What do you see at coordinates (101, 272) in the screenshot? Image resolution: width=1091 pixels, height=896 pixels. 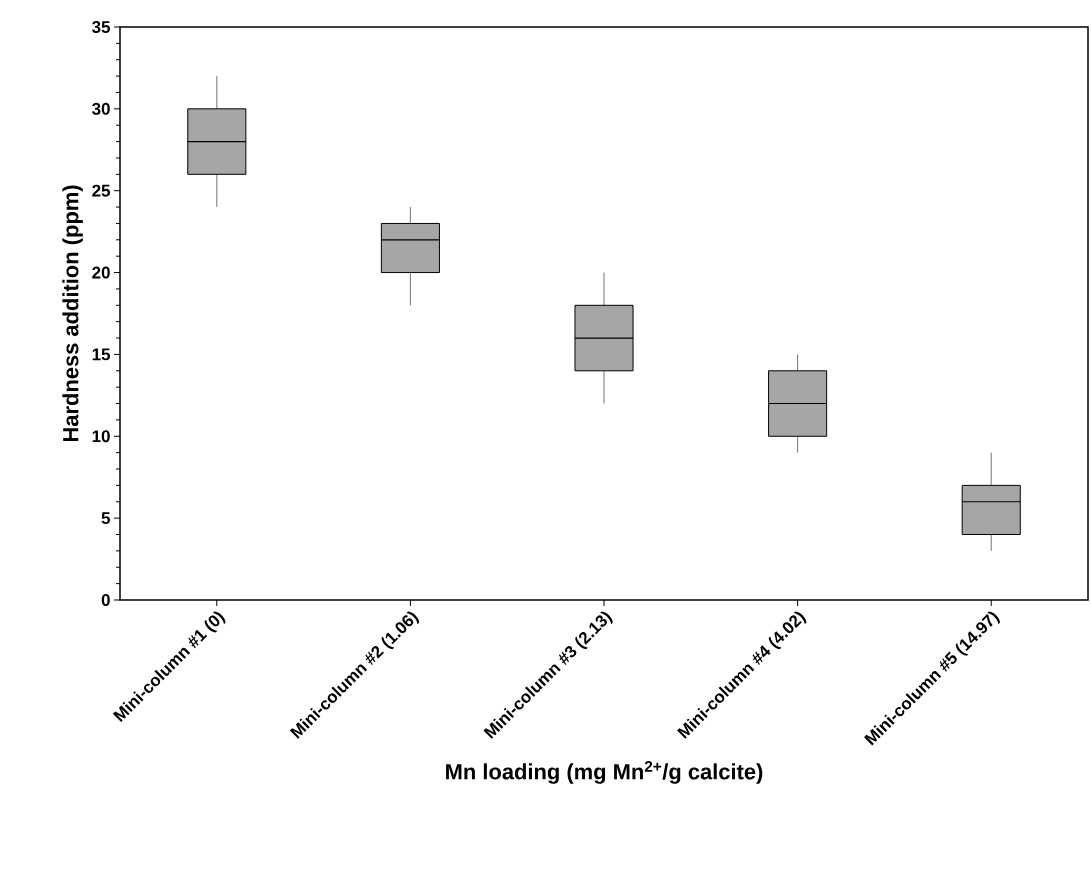 I see `y-tick-label: 20` at bounding box center [101, 272].